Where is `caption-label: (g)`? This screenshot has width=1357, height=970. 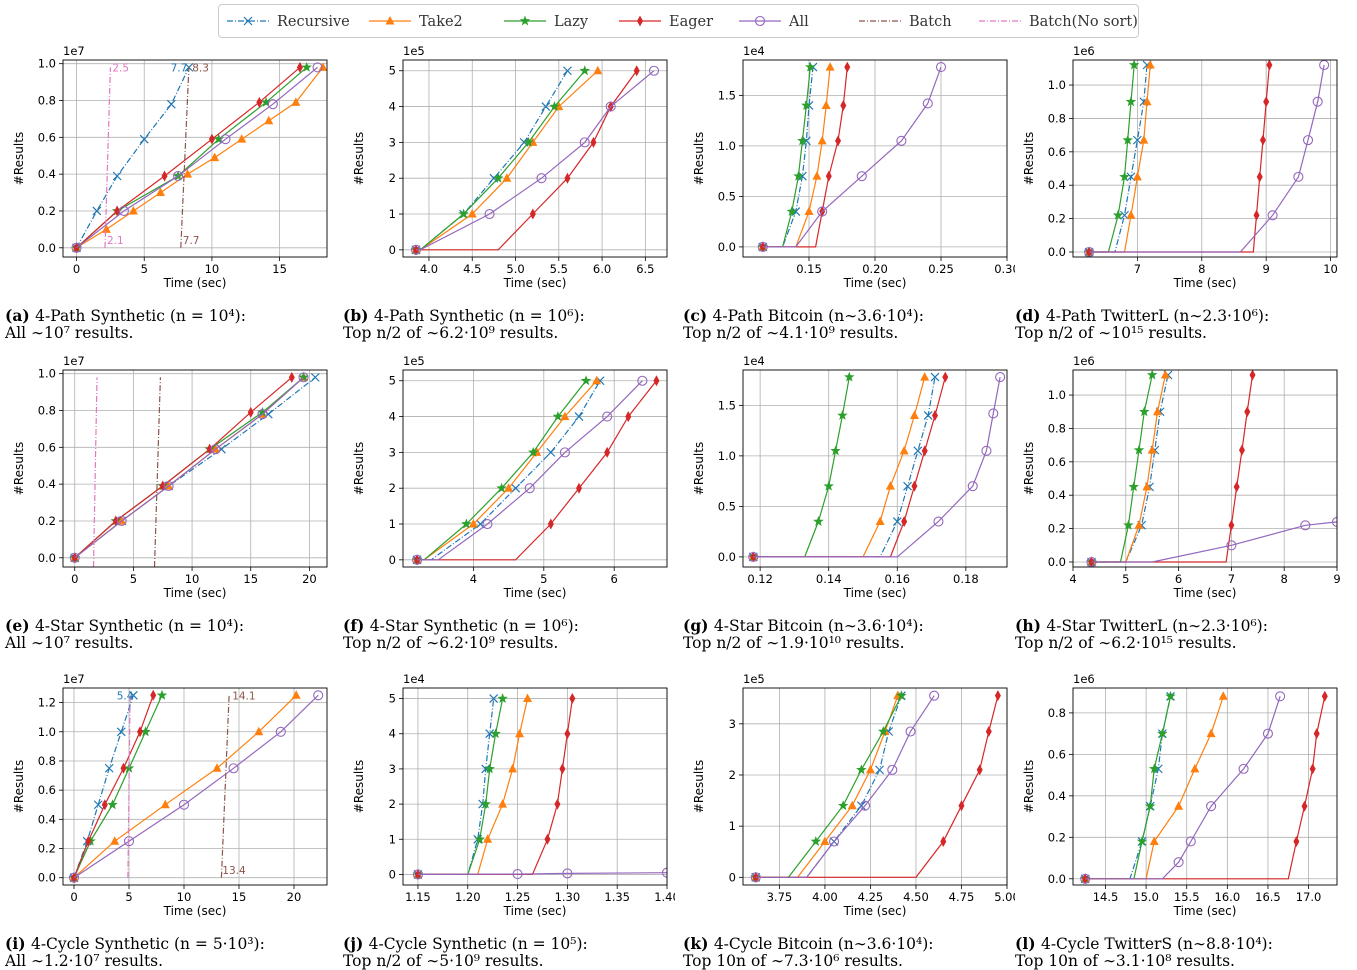 caption-label: (g) is located at coordinates (698, 625).